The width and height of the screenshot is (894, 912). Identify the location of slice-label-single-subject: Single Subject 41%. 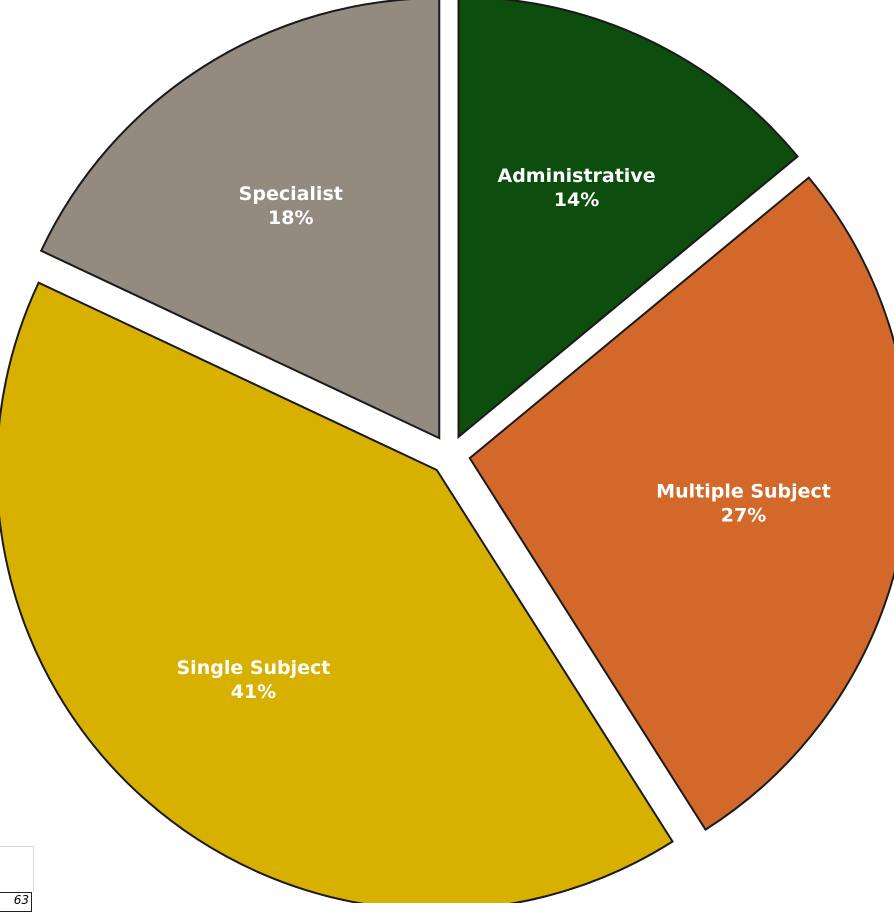
(254, 680).